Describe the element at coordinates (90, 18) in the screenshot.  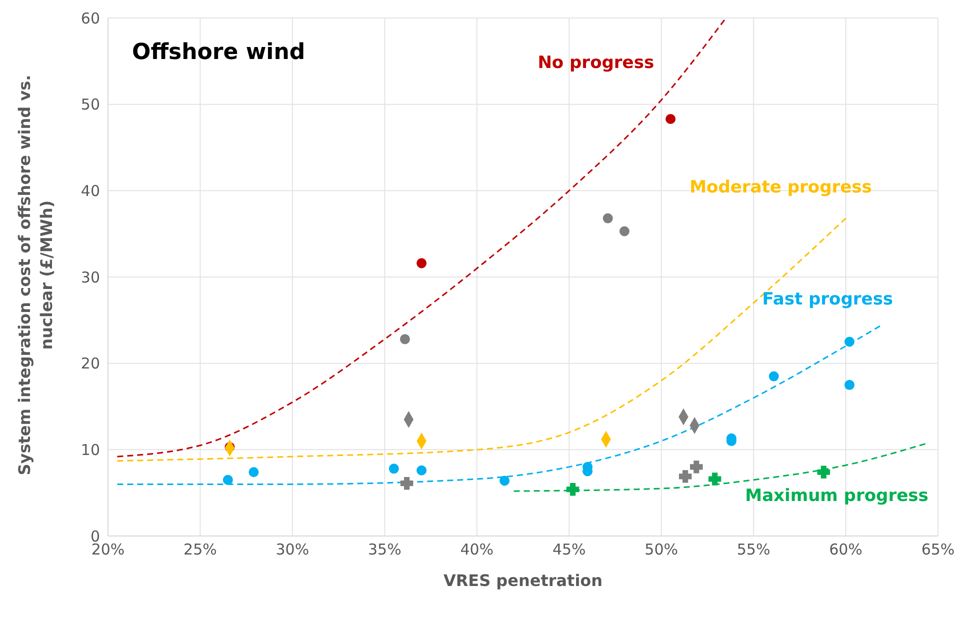
I see `y-tick-label: 60` at that location.